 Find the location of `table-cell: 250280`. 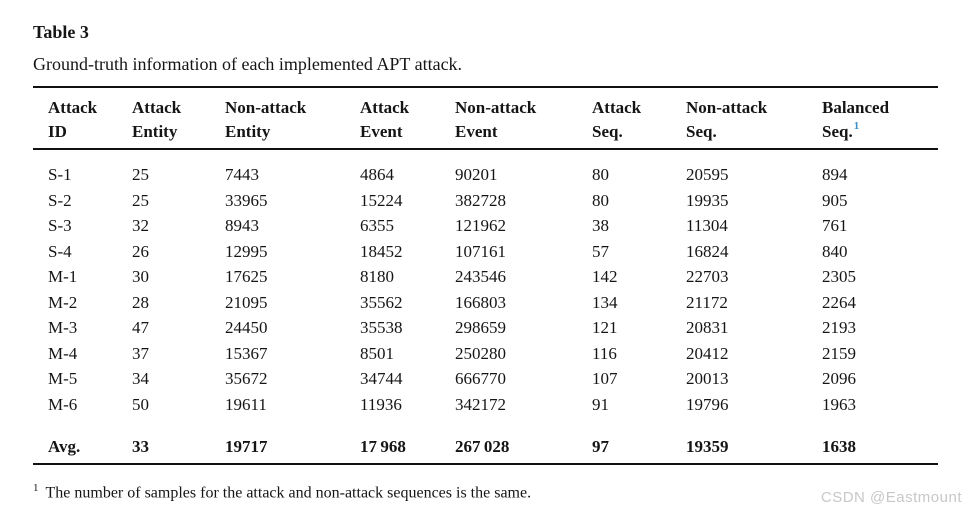

table-cell: 250280 is located at coordinates (480, 353).